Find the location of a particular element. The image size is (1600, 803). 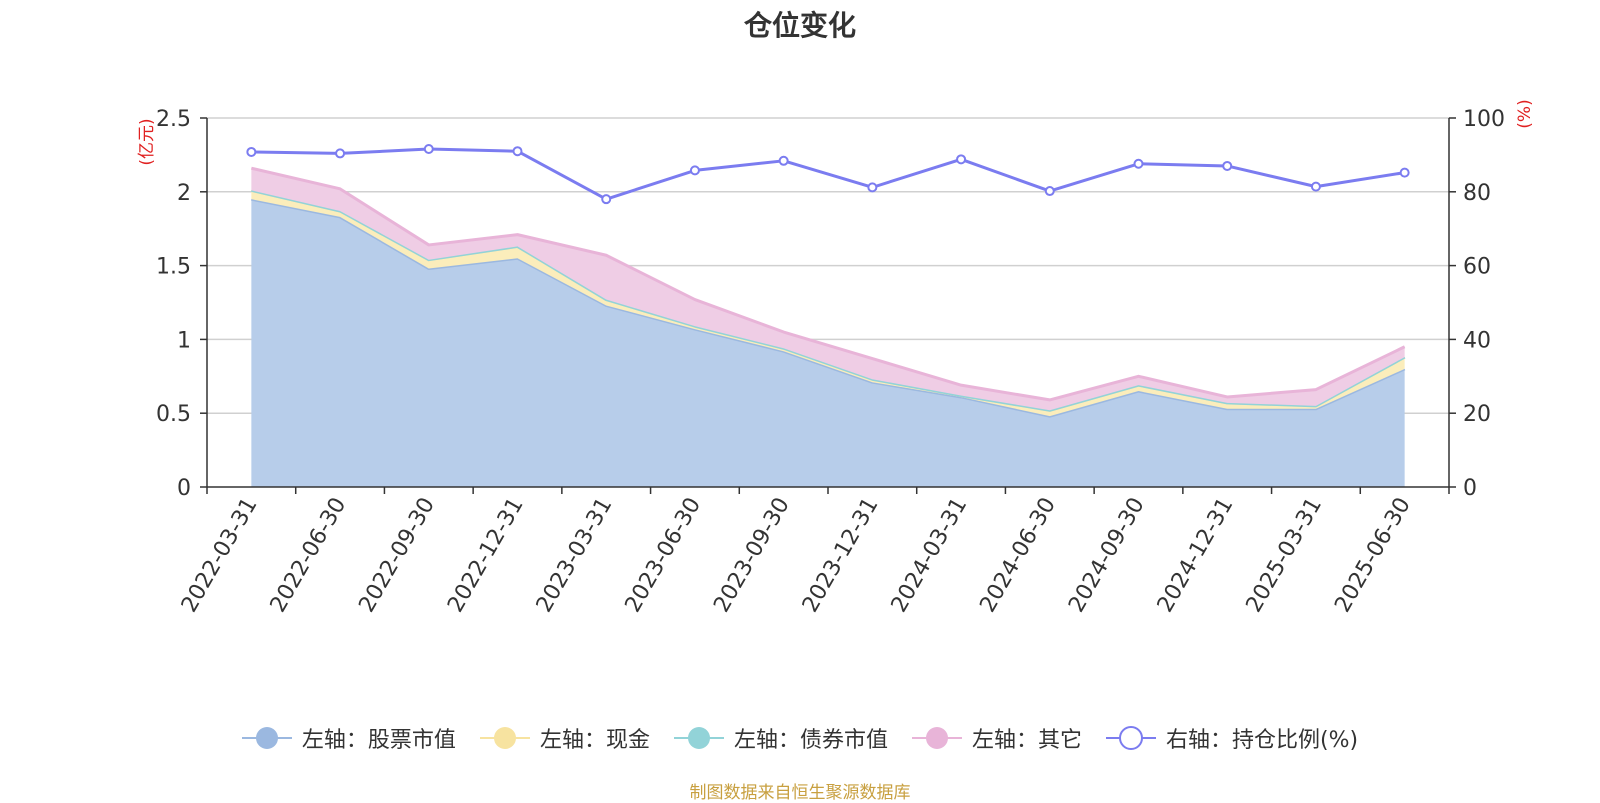

x-tick-label: 2023-12-31 is located at coordinates (841, 555).